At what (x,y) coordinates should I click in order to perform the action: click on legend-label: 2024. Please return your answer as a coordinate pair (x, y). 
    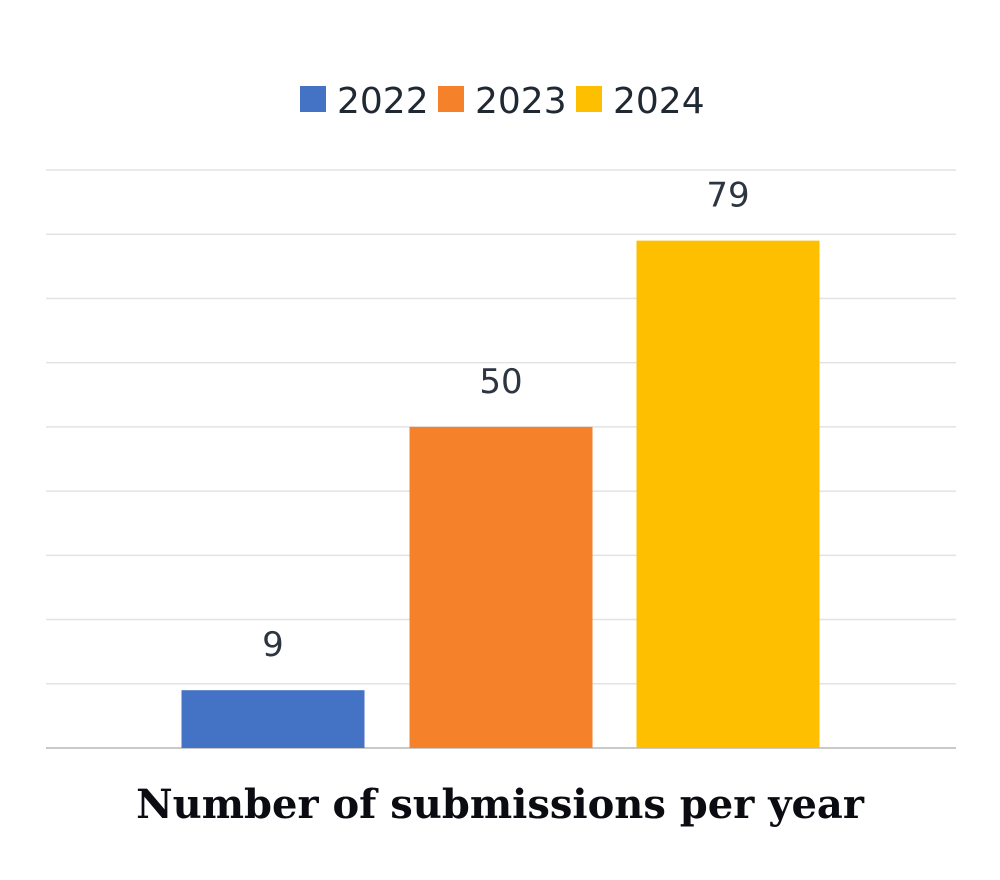
    Looking at the image, I should click on (659, 101).